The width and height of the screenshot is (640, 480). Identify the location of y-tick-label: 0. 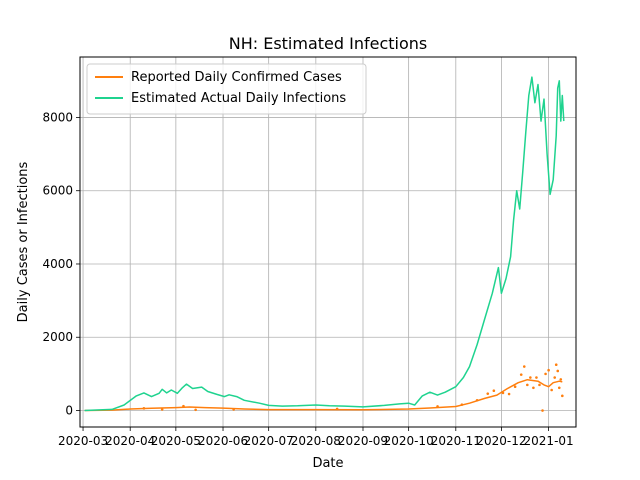
(69, 411).